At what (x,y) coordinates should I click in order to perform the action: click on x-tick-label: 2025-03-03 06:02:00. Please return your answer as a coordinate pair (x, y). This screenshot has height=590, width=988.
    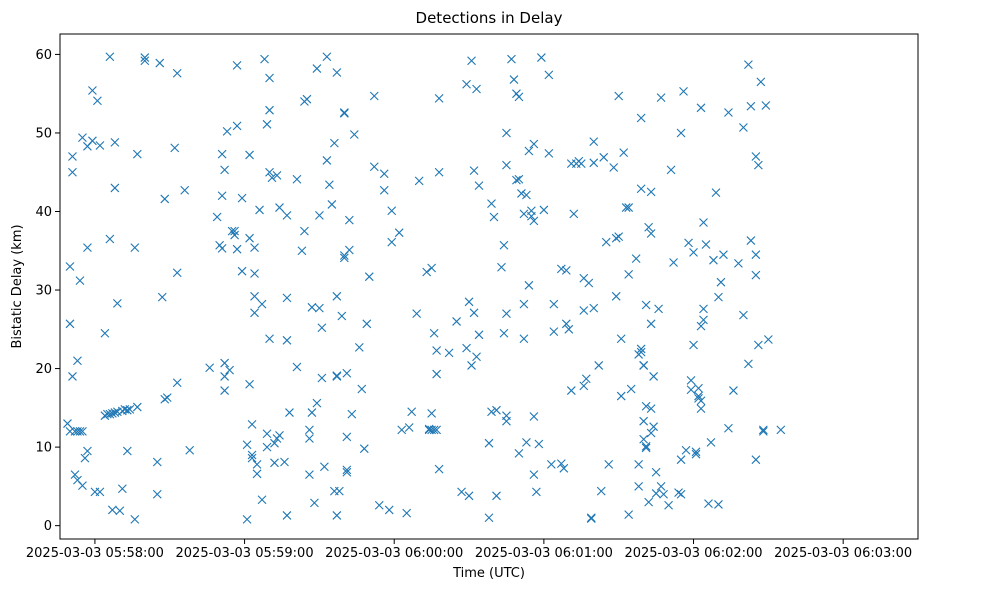
    Looking at the image, I should click on (693, 553).